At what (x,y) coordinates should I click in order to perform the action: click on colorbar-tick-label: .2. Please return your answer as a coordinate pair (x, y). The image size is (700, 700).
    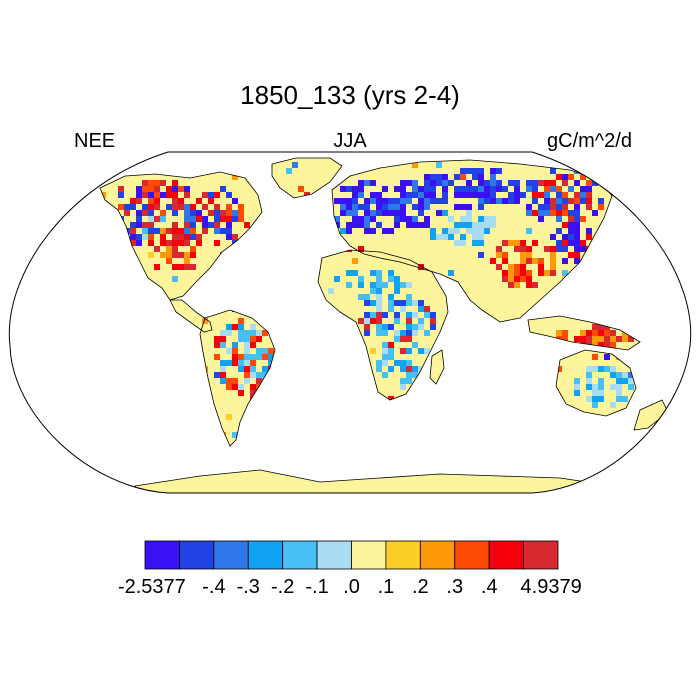
    Looking at the image, I should click on (420, 587).